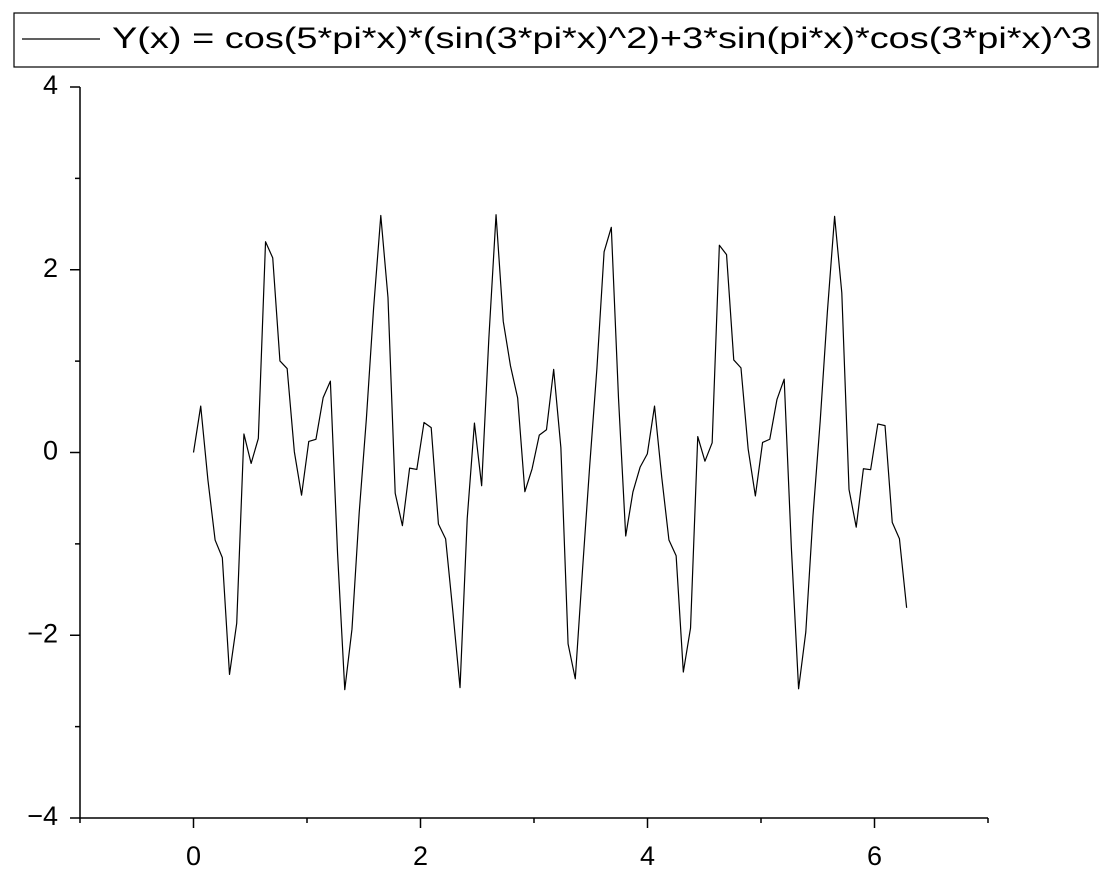 This screenshot has width=1112, height=894. I want to click on x-tick-label: 4, so click(647, 856).